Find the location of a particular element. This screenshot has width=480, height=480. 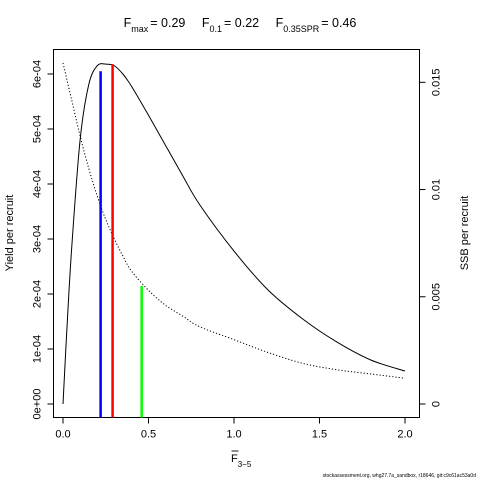

title-f01-value: = 0.22 is located at coordinates (241, 23).